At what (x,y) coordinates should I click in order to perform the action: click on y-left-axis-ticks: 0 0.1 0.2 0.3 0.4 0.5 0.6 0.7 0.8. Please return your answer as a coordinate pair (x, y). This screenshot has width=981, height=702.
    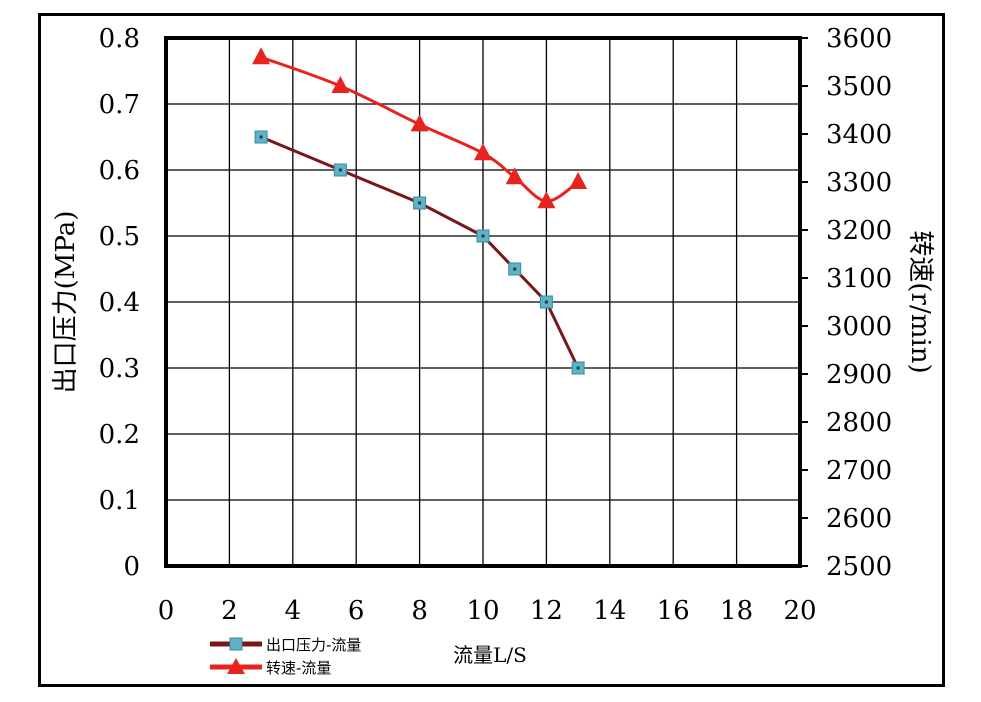
    Looking at the image, I should click on (119, 303).